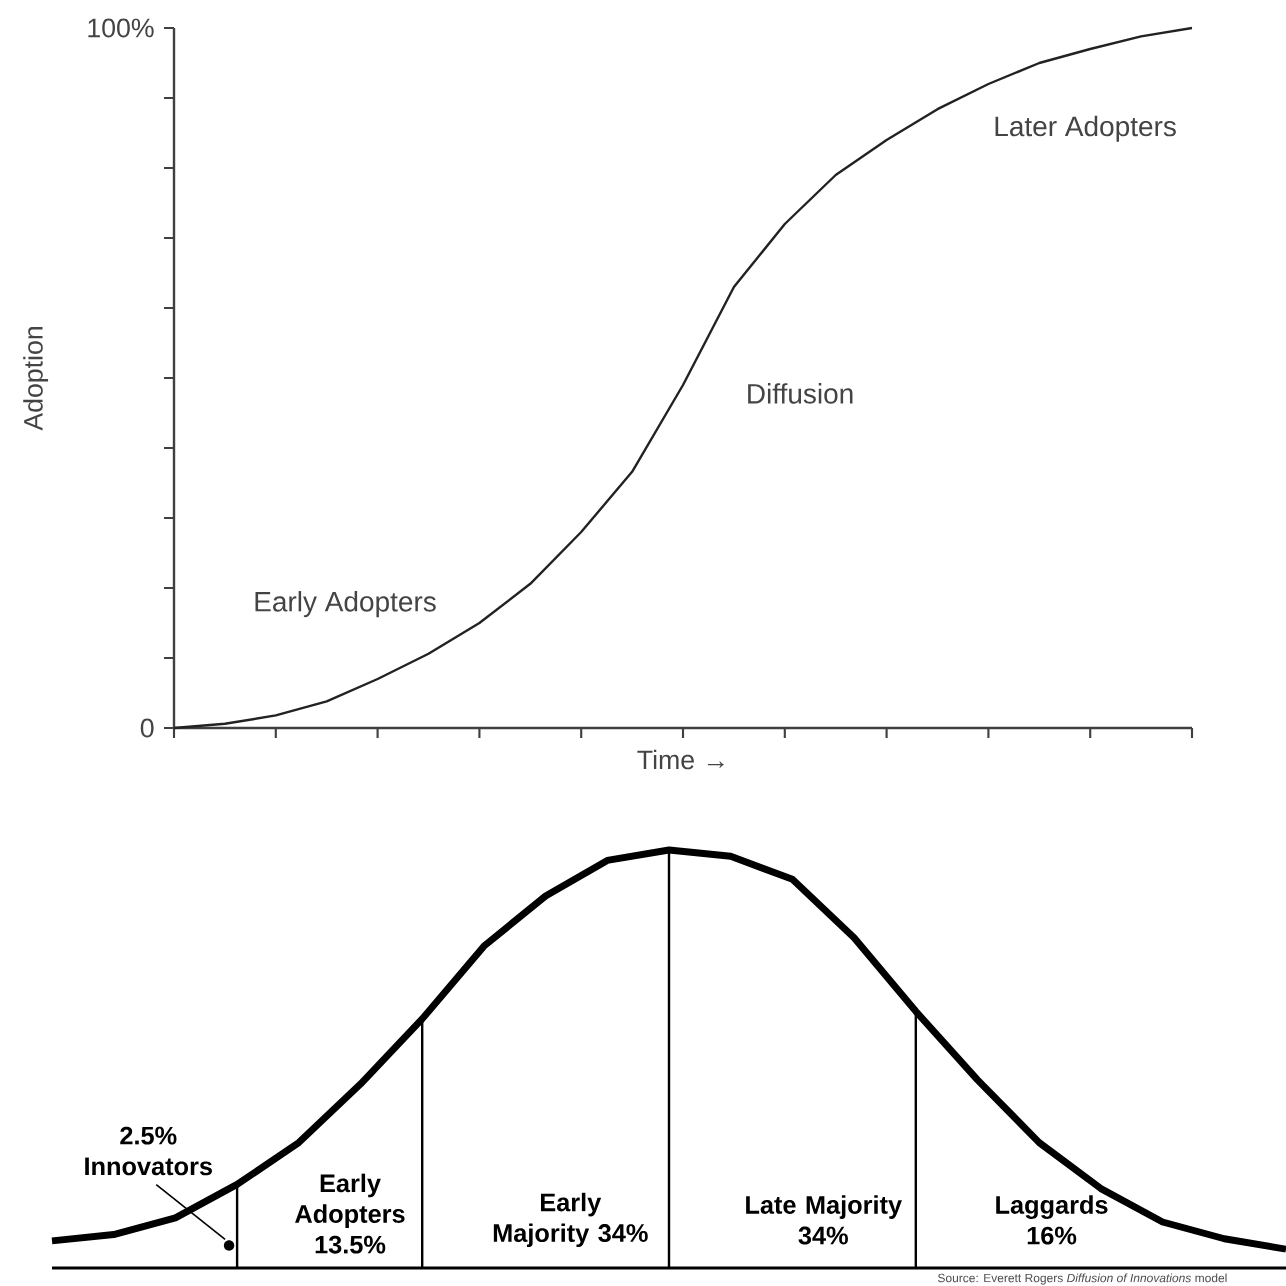 Image resolution: width=1286 pixels, height=1286 pixels. What do you see at coordinates (350, 1213) in the screenshot?
I see `annotation: Early Adopters 13.5%` at bounding box center [350, 1213].